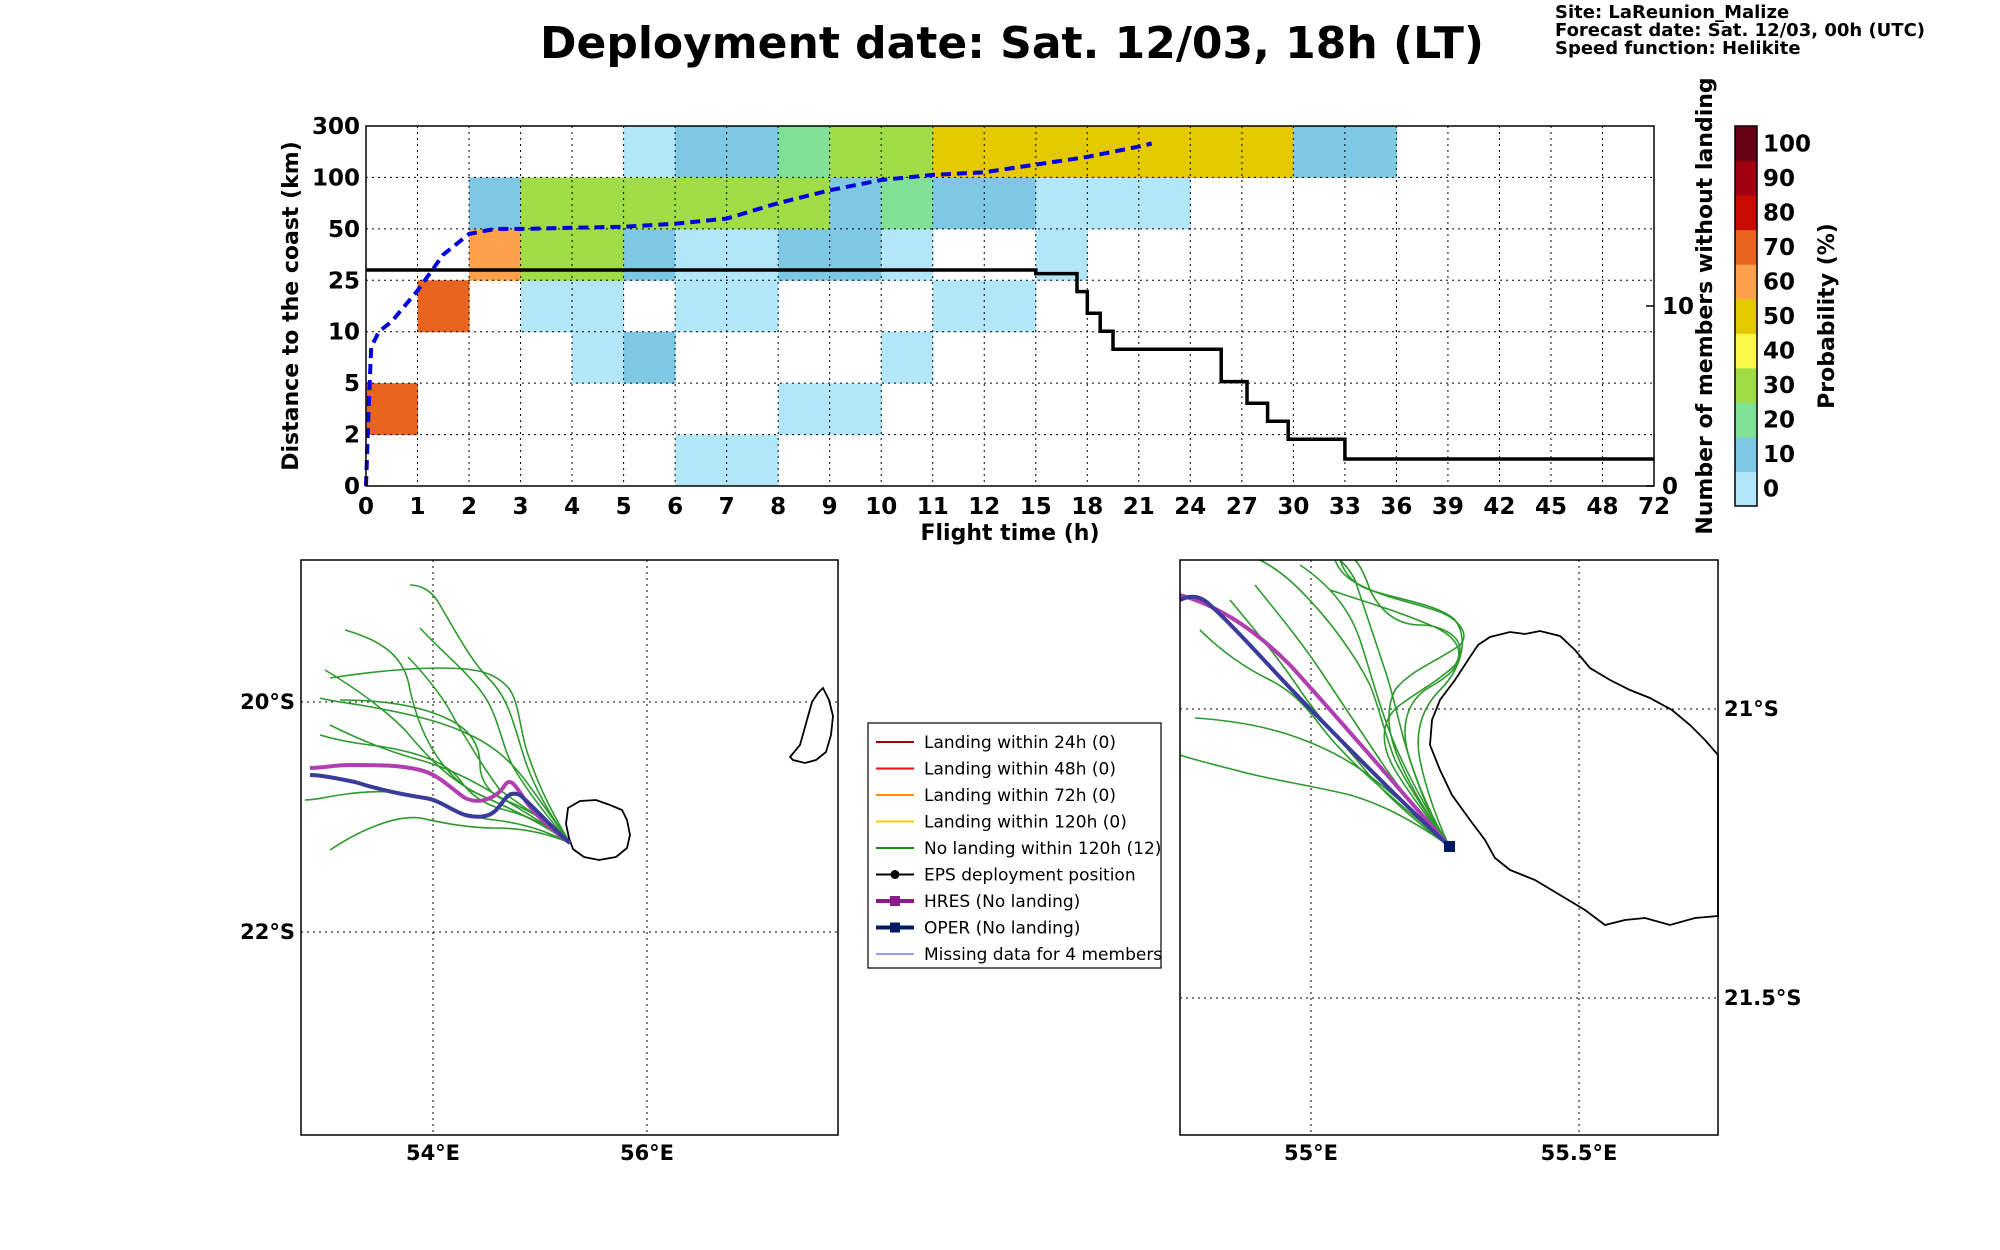 The height and width of the screenshot is (1250, 2000). Describe the element at coordinates (1002, 902) in the screenshot. I see `legend-label: HRES (No landing)` at that location.